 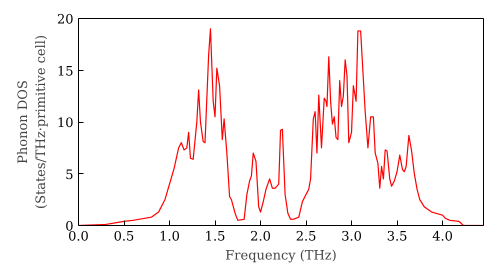 I want to click on x-tick-label: 1.0, so click(x=169, y=237).